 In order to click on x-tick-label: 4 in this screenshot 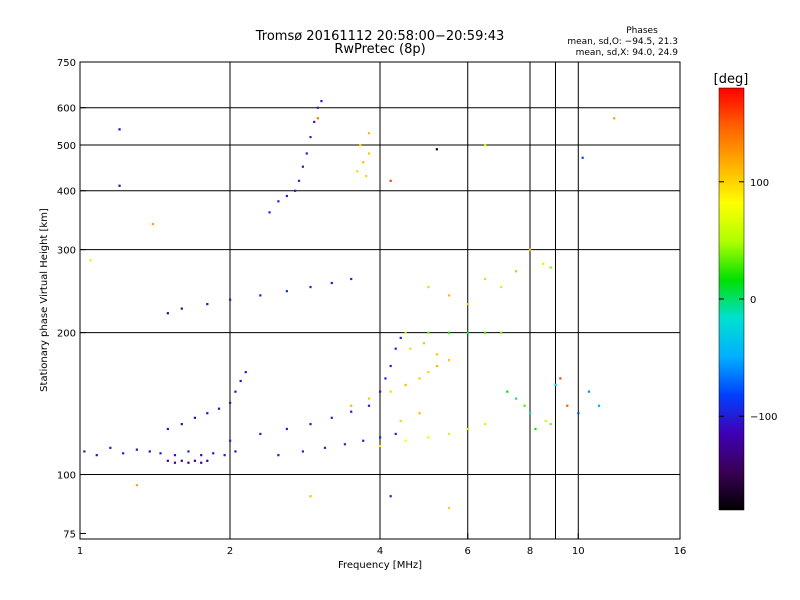, I will do `click(380, 551)`.